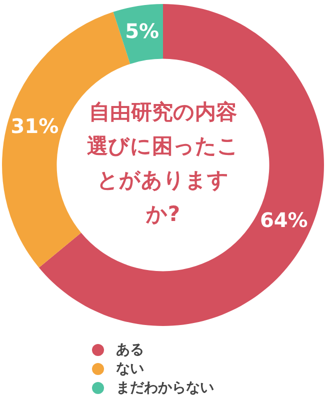 This screenshot has height=399, width=326. I want to click on legend-label: ある, so click(130, 349).